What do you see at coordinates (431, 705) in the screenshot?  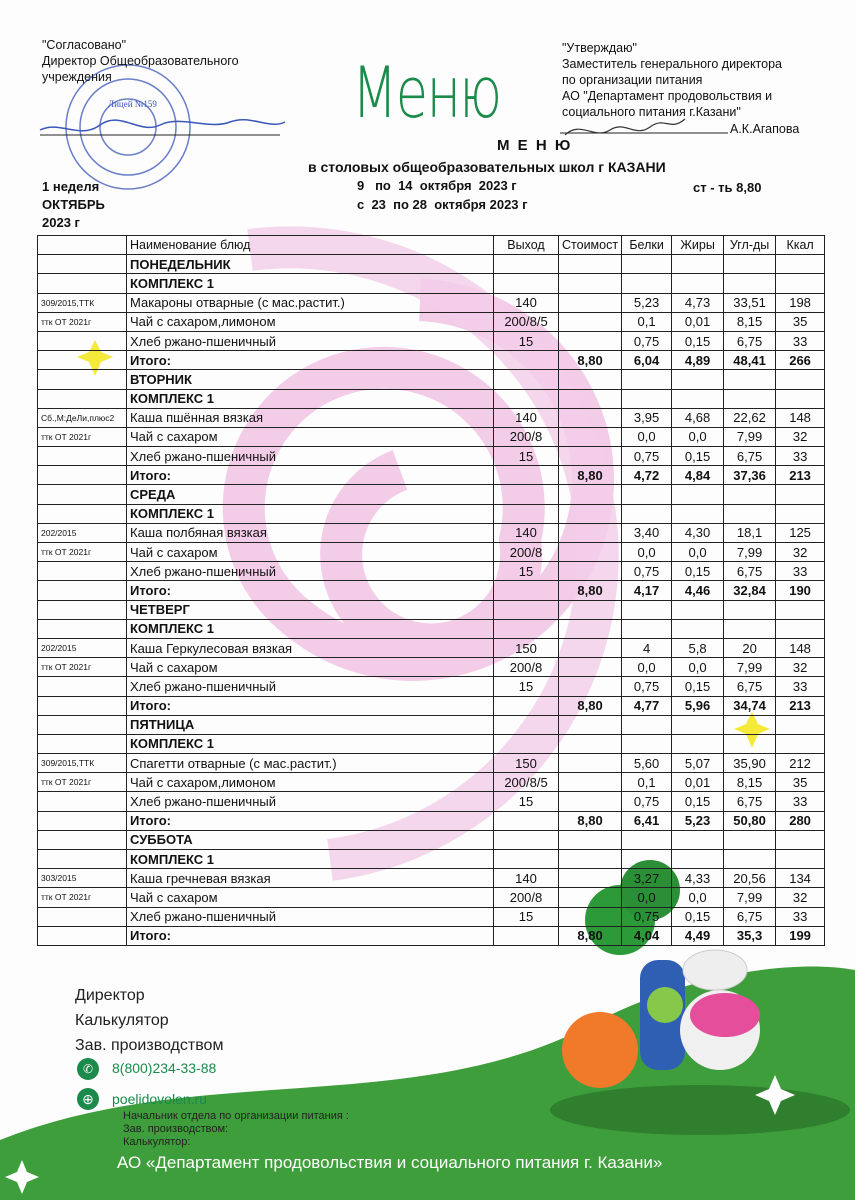 I see `total-row: Итого: 8,80 4,77 5,96 34,74 213` at bounding box center [431, 705].